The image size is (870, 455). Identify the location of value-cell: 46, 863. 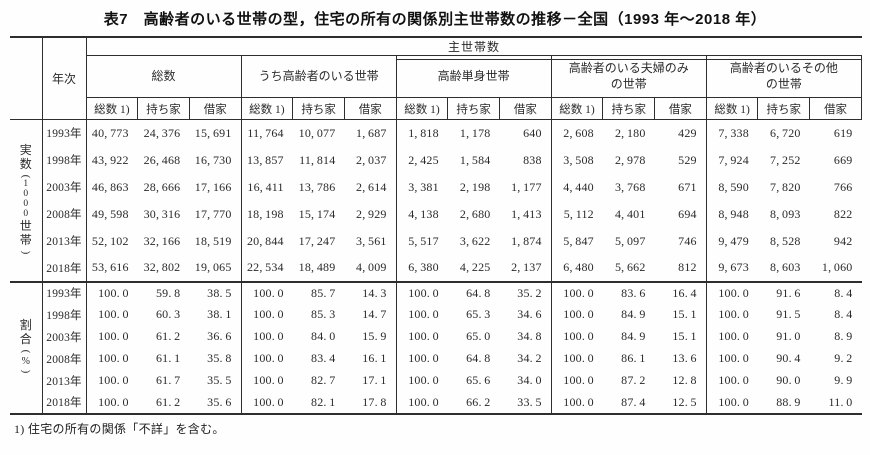
(111, 187).